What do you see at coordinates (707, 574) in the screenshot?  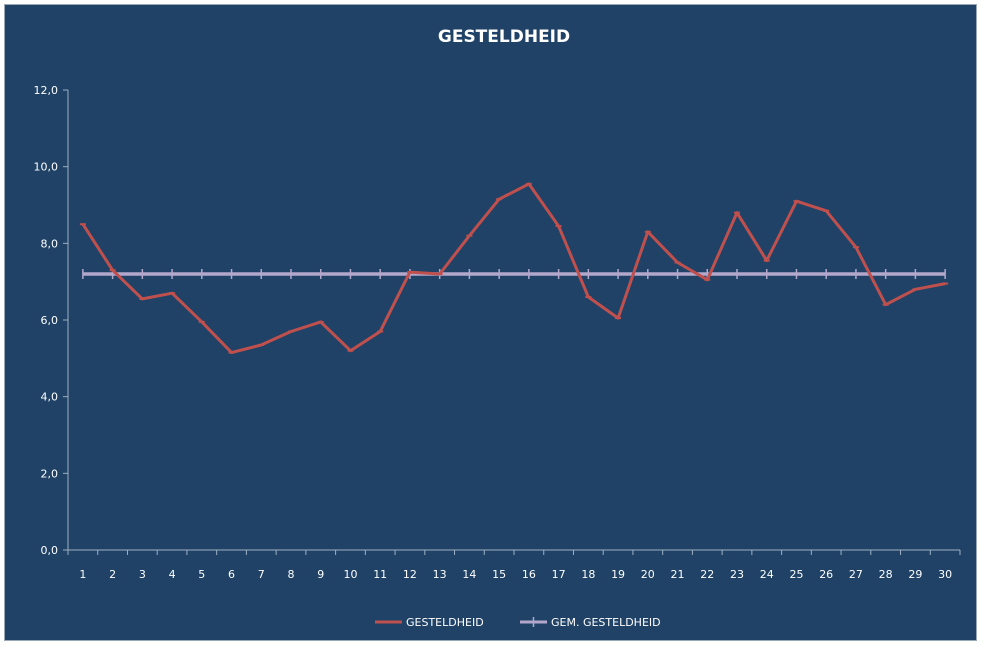 I see `x-tick-label: 22` at bounding box center [707, 574].